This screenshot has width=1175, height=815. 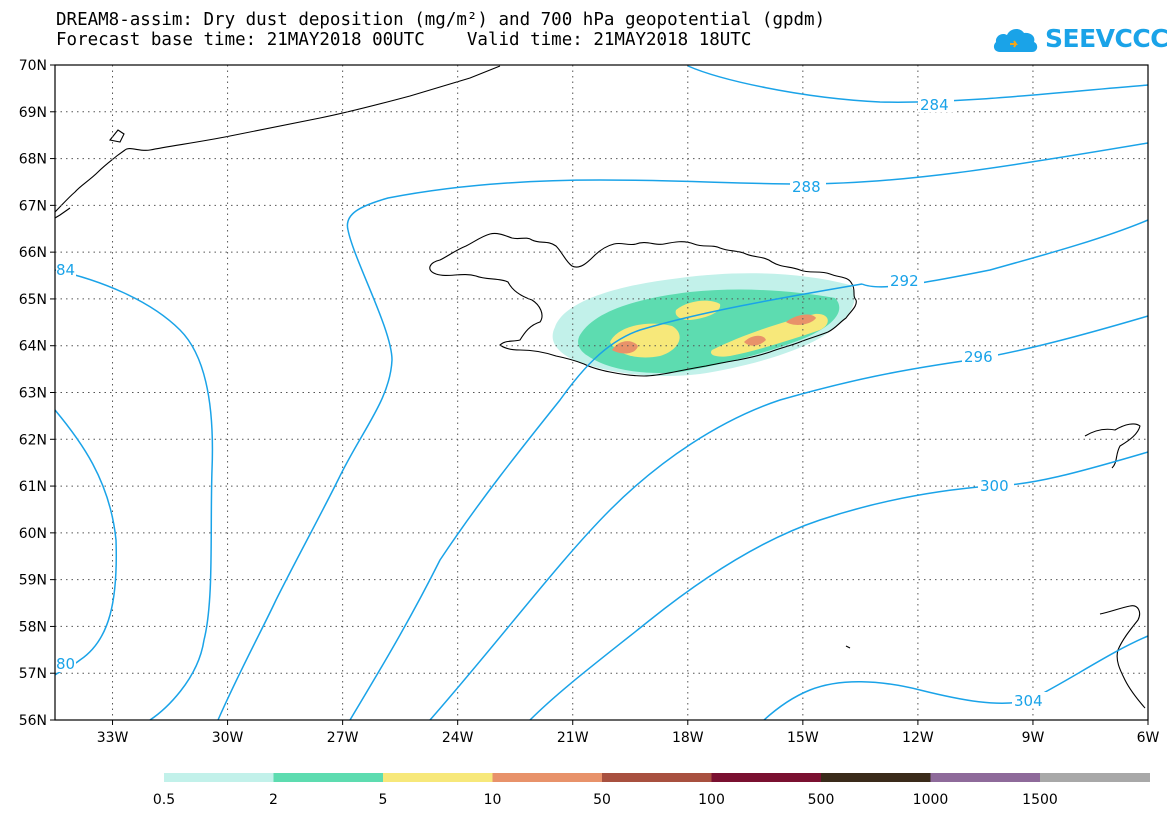 I want to click on lon-tick-label: 27W, so click(x=343, y=738).